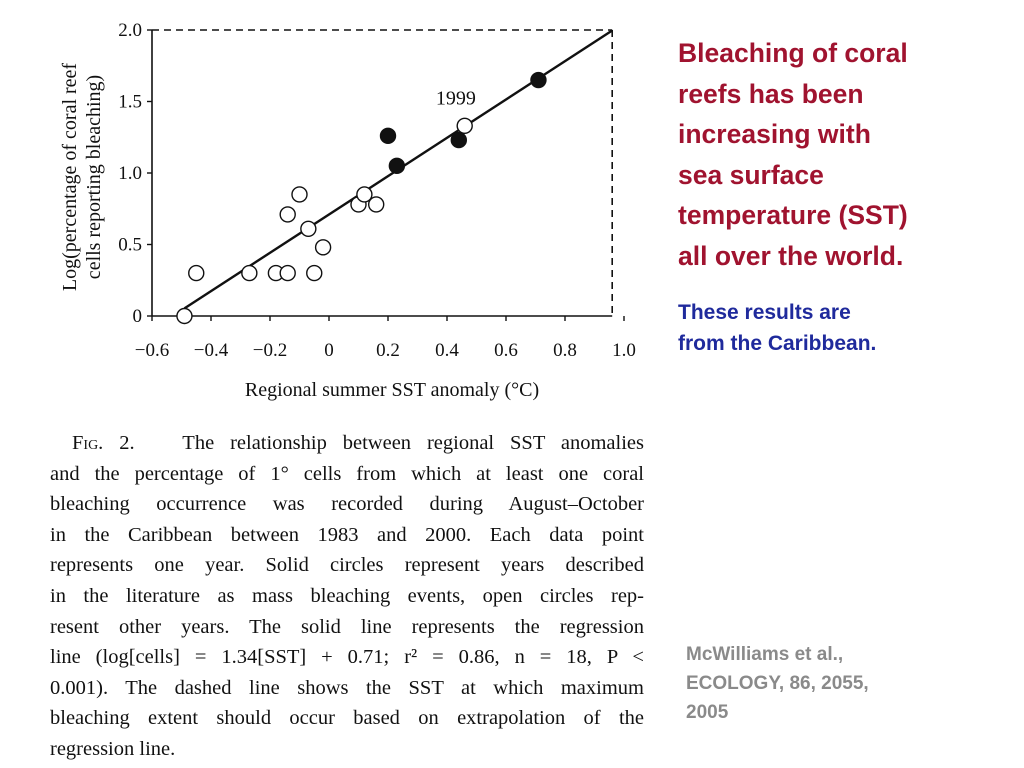 This screenshot has width=1024, height=768. What do you see at coordinates (456, 99) in the screenshot?
I see `year-annotation: 1999` at bounding box center [456, 99].